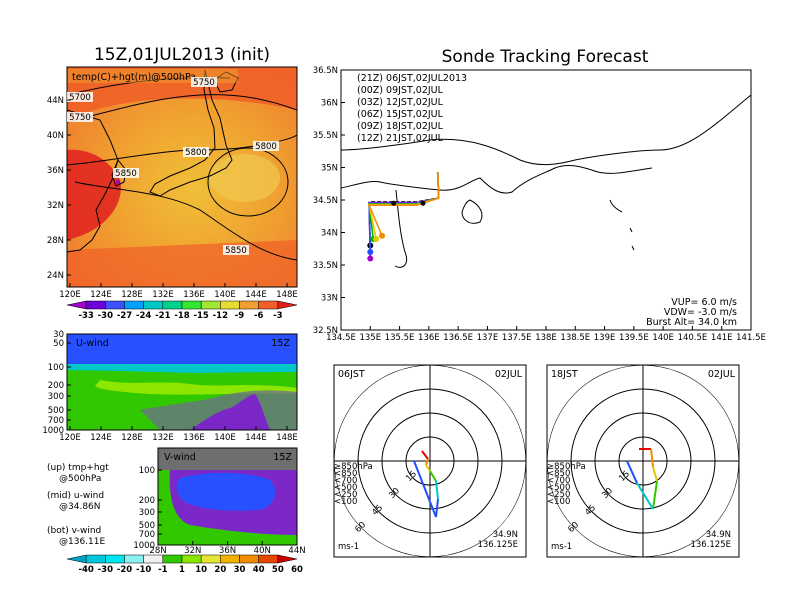  What do you see at coordinates (248, 182) in the screenshot?
I see `contour-5800-loop` at bounding box center [248, 182].